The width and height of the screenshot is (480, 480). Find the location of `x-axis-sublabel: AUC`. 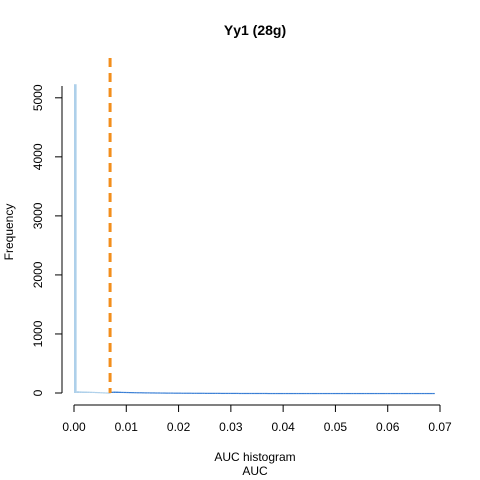

x-axis-sublabel: AUC is located at coordinates (255, 471).